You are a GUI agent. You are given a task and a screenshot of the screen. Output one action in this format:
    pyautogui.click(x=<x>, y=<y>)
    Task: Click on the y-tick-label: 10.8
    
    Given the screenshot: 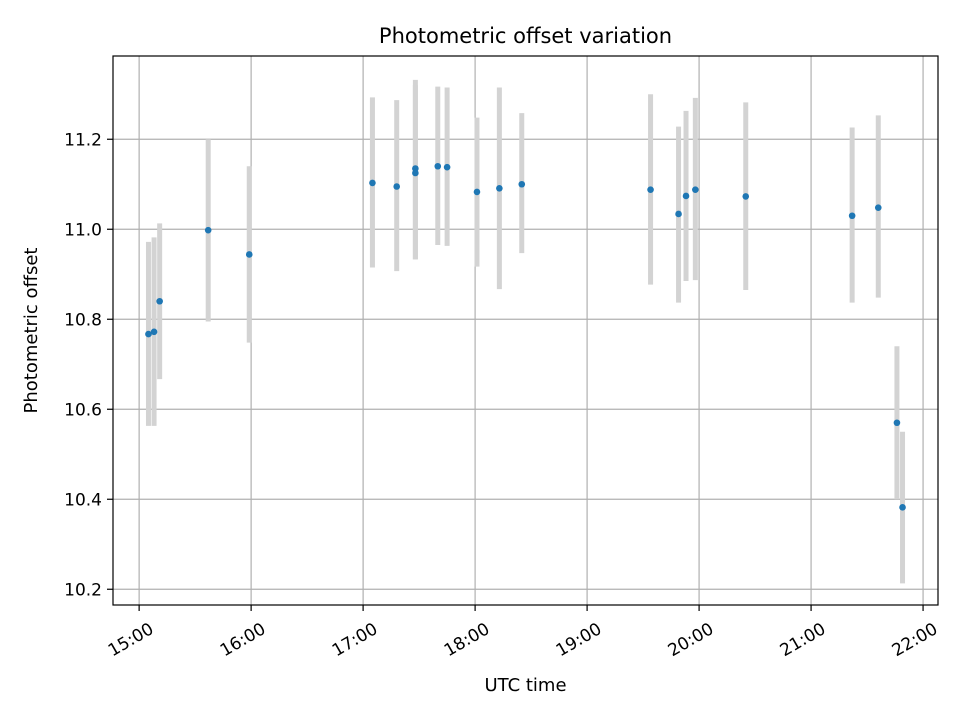 What is the action you would take?
    pyautogui.click(x=83, y=320)
    